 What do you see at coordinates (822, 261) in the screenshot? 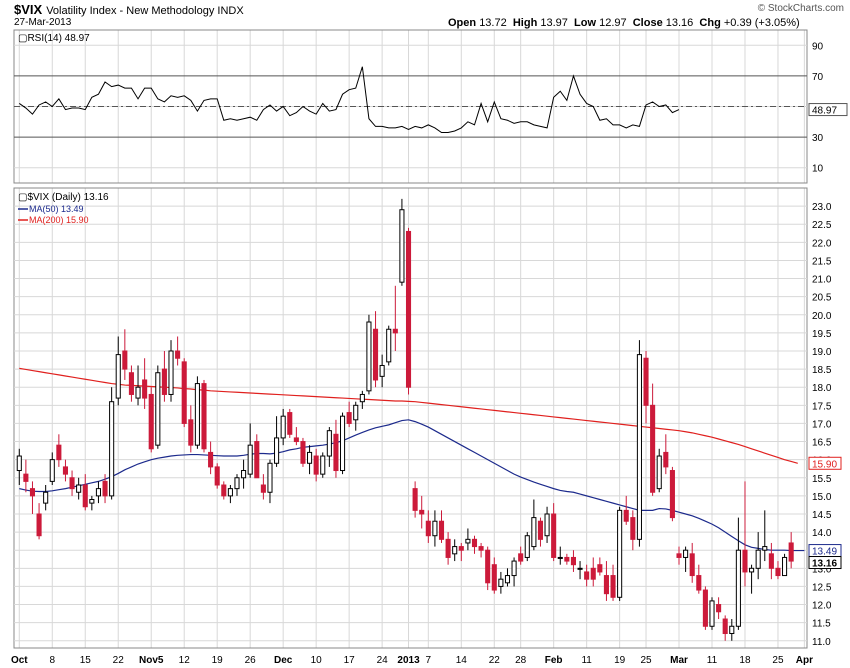
I see `price-tick-label: 21.5` at bounding box center [822, 261].